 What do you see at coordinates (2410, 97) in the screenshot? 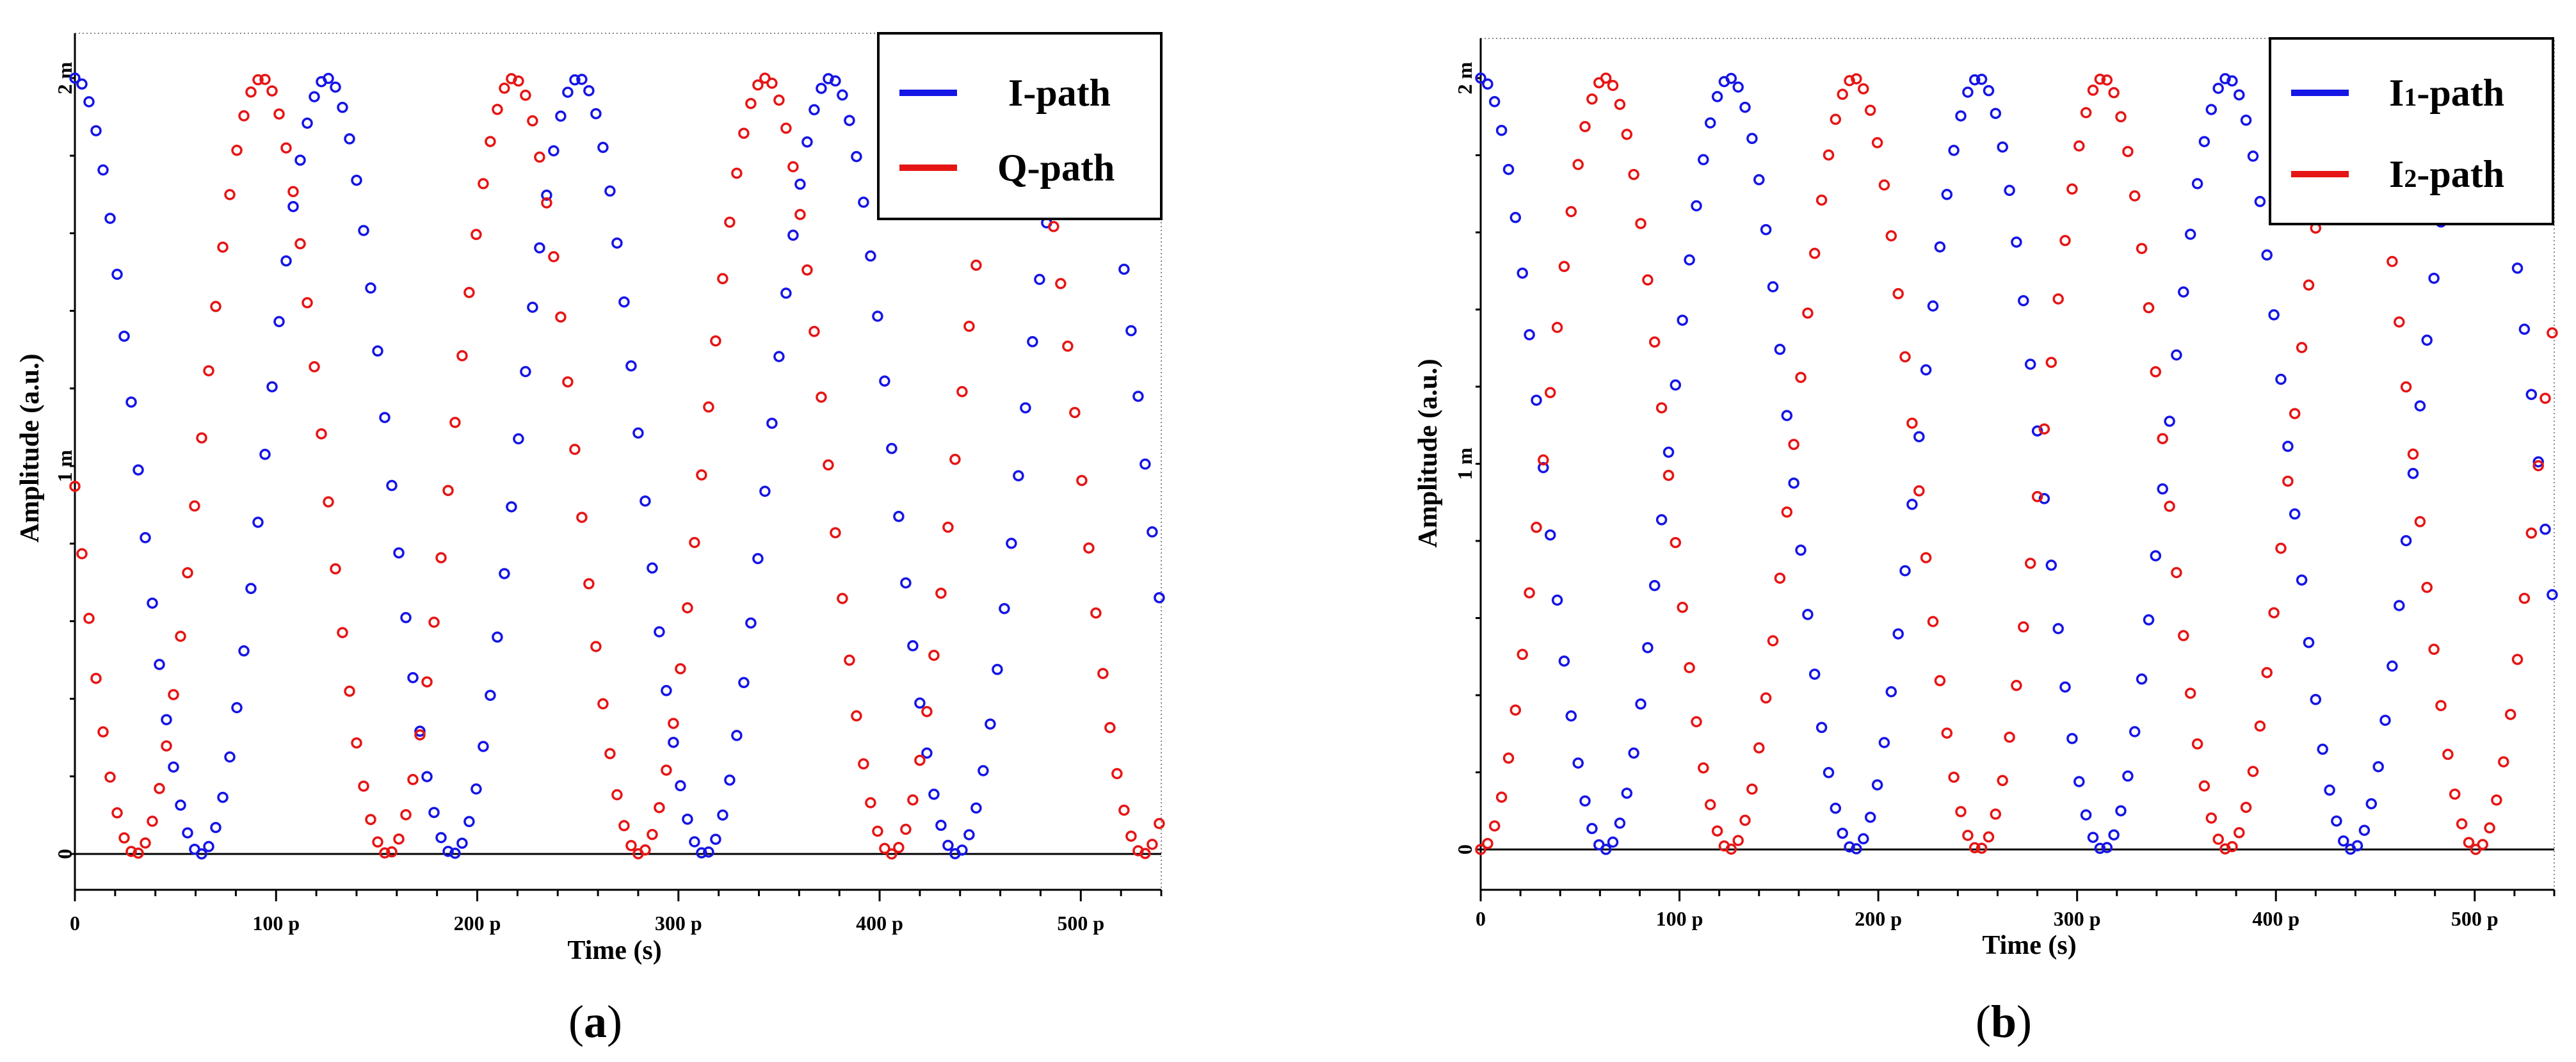
I see `chart-b-legend-label-i1-sub: 1` at bounding box center [2410, 97].